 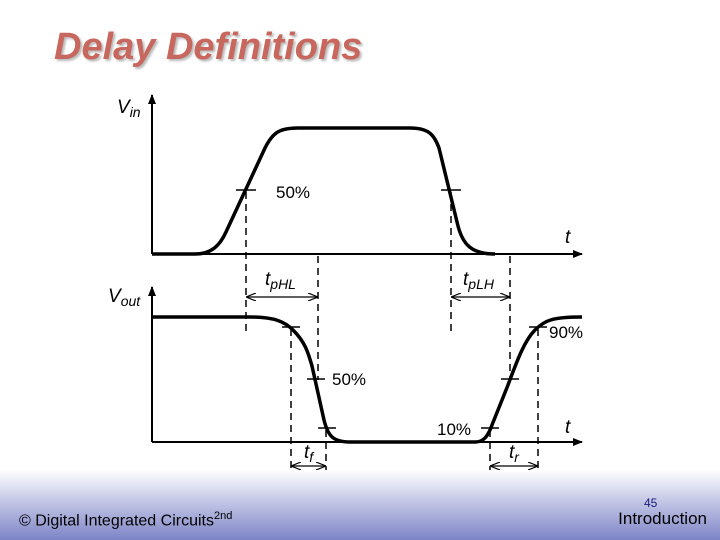 I want to click on tr-label: tr, so click(x=514, y=453).